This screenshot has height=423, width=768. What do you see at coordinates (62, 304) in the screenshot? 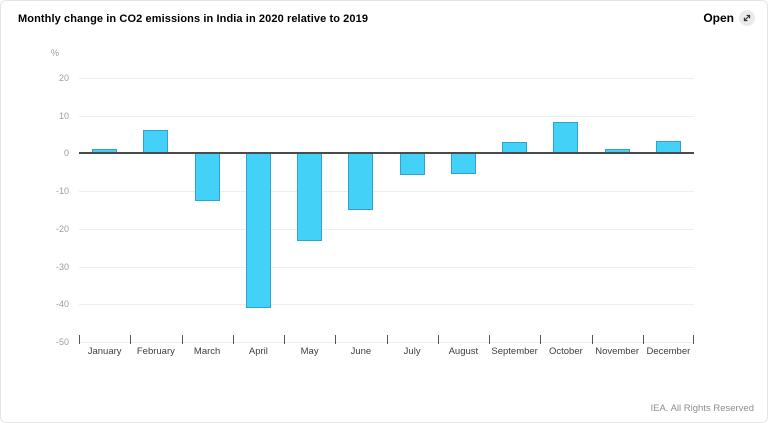
I see `y-axis-tick-label: -40` at bounding box center [62, 304].